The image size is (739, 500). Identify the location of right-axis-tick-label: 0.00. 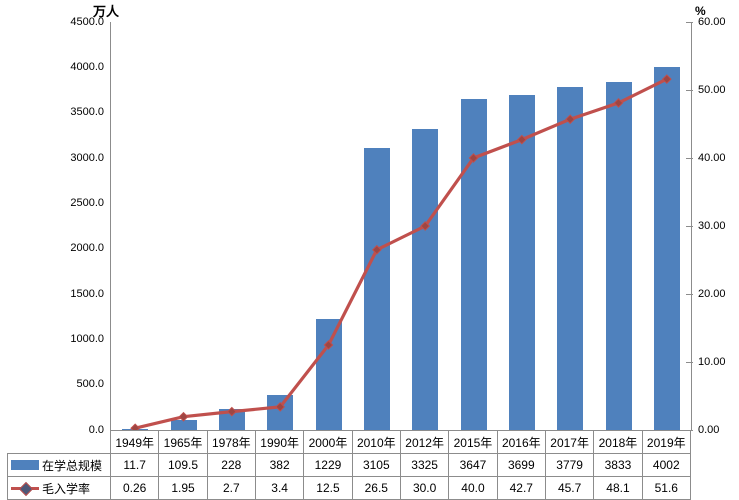
(709, 429).